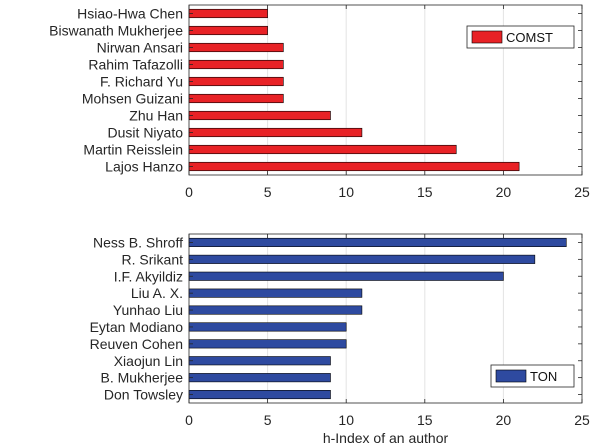  Describe the element at coordinates (156, 116) in the screenshot. I see `category-label: Zhu Han` at that location.